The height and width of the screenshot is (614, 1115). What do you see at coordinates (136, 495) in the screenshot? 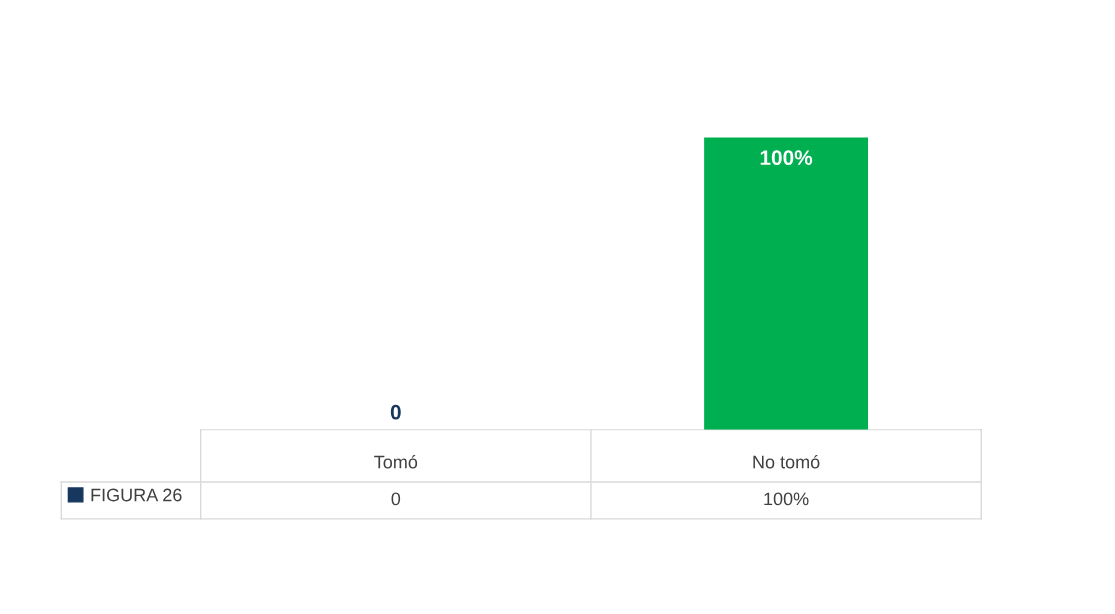
I see `text: FIGURA 26` at bounding box center [136, 495].